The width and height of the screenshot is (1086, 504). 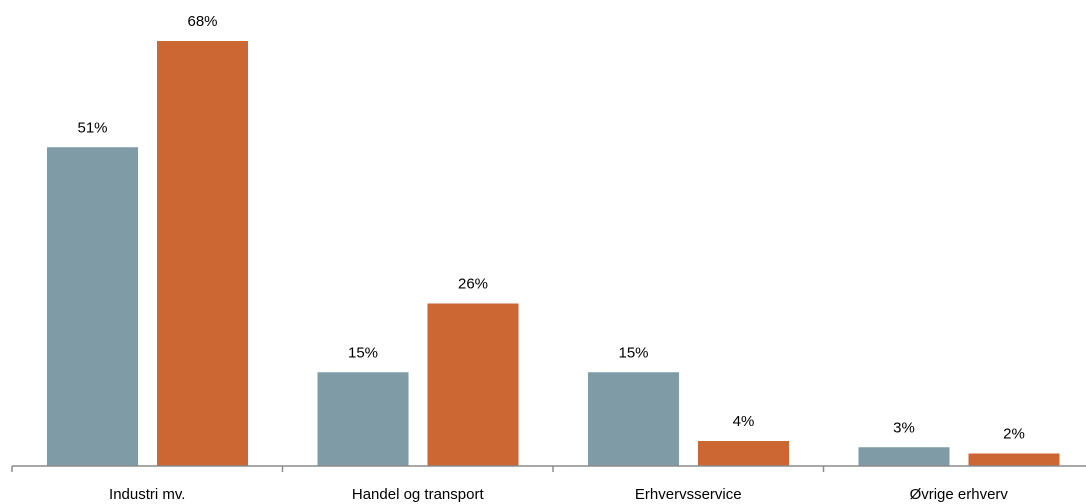 I want to click on category-label: Erhvervsservice, so click(x=688, y=494).